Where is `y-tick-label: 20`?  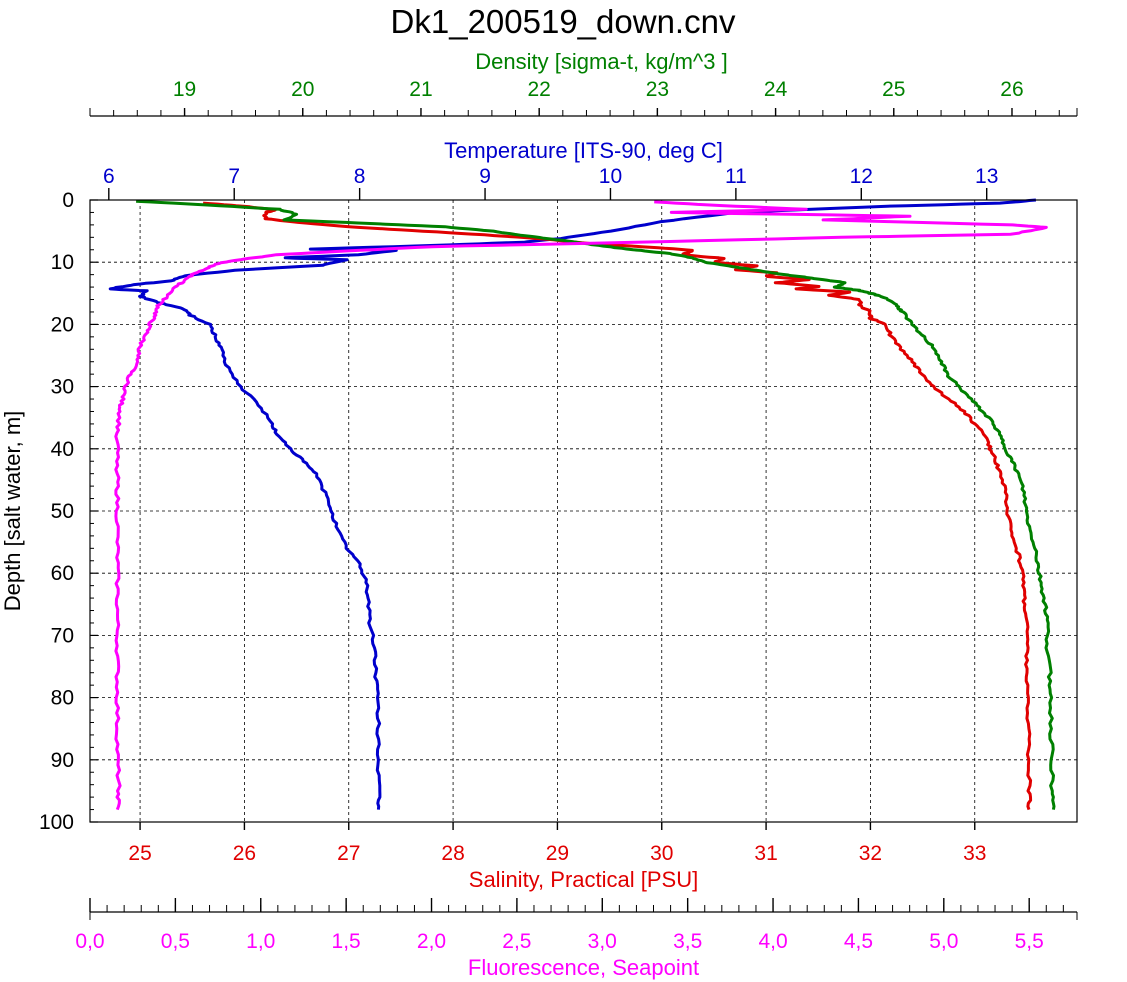
y-tick-label: 20 is located at coordinates (62, 324).